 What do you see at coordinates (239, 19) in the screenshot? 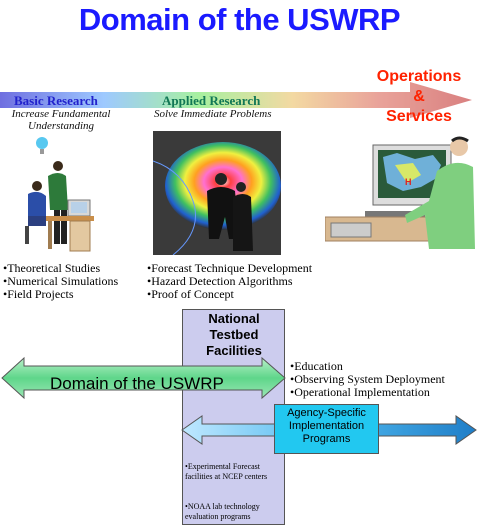
I see `page-title: Domain of the USWRP` at bounding box center [239, 19].